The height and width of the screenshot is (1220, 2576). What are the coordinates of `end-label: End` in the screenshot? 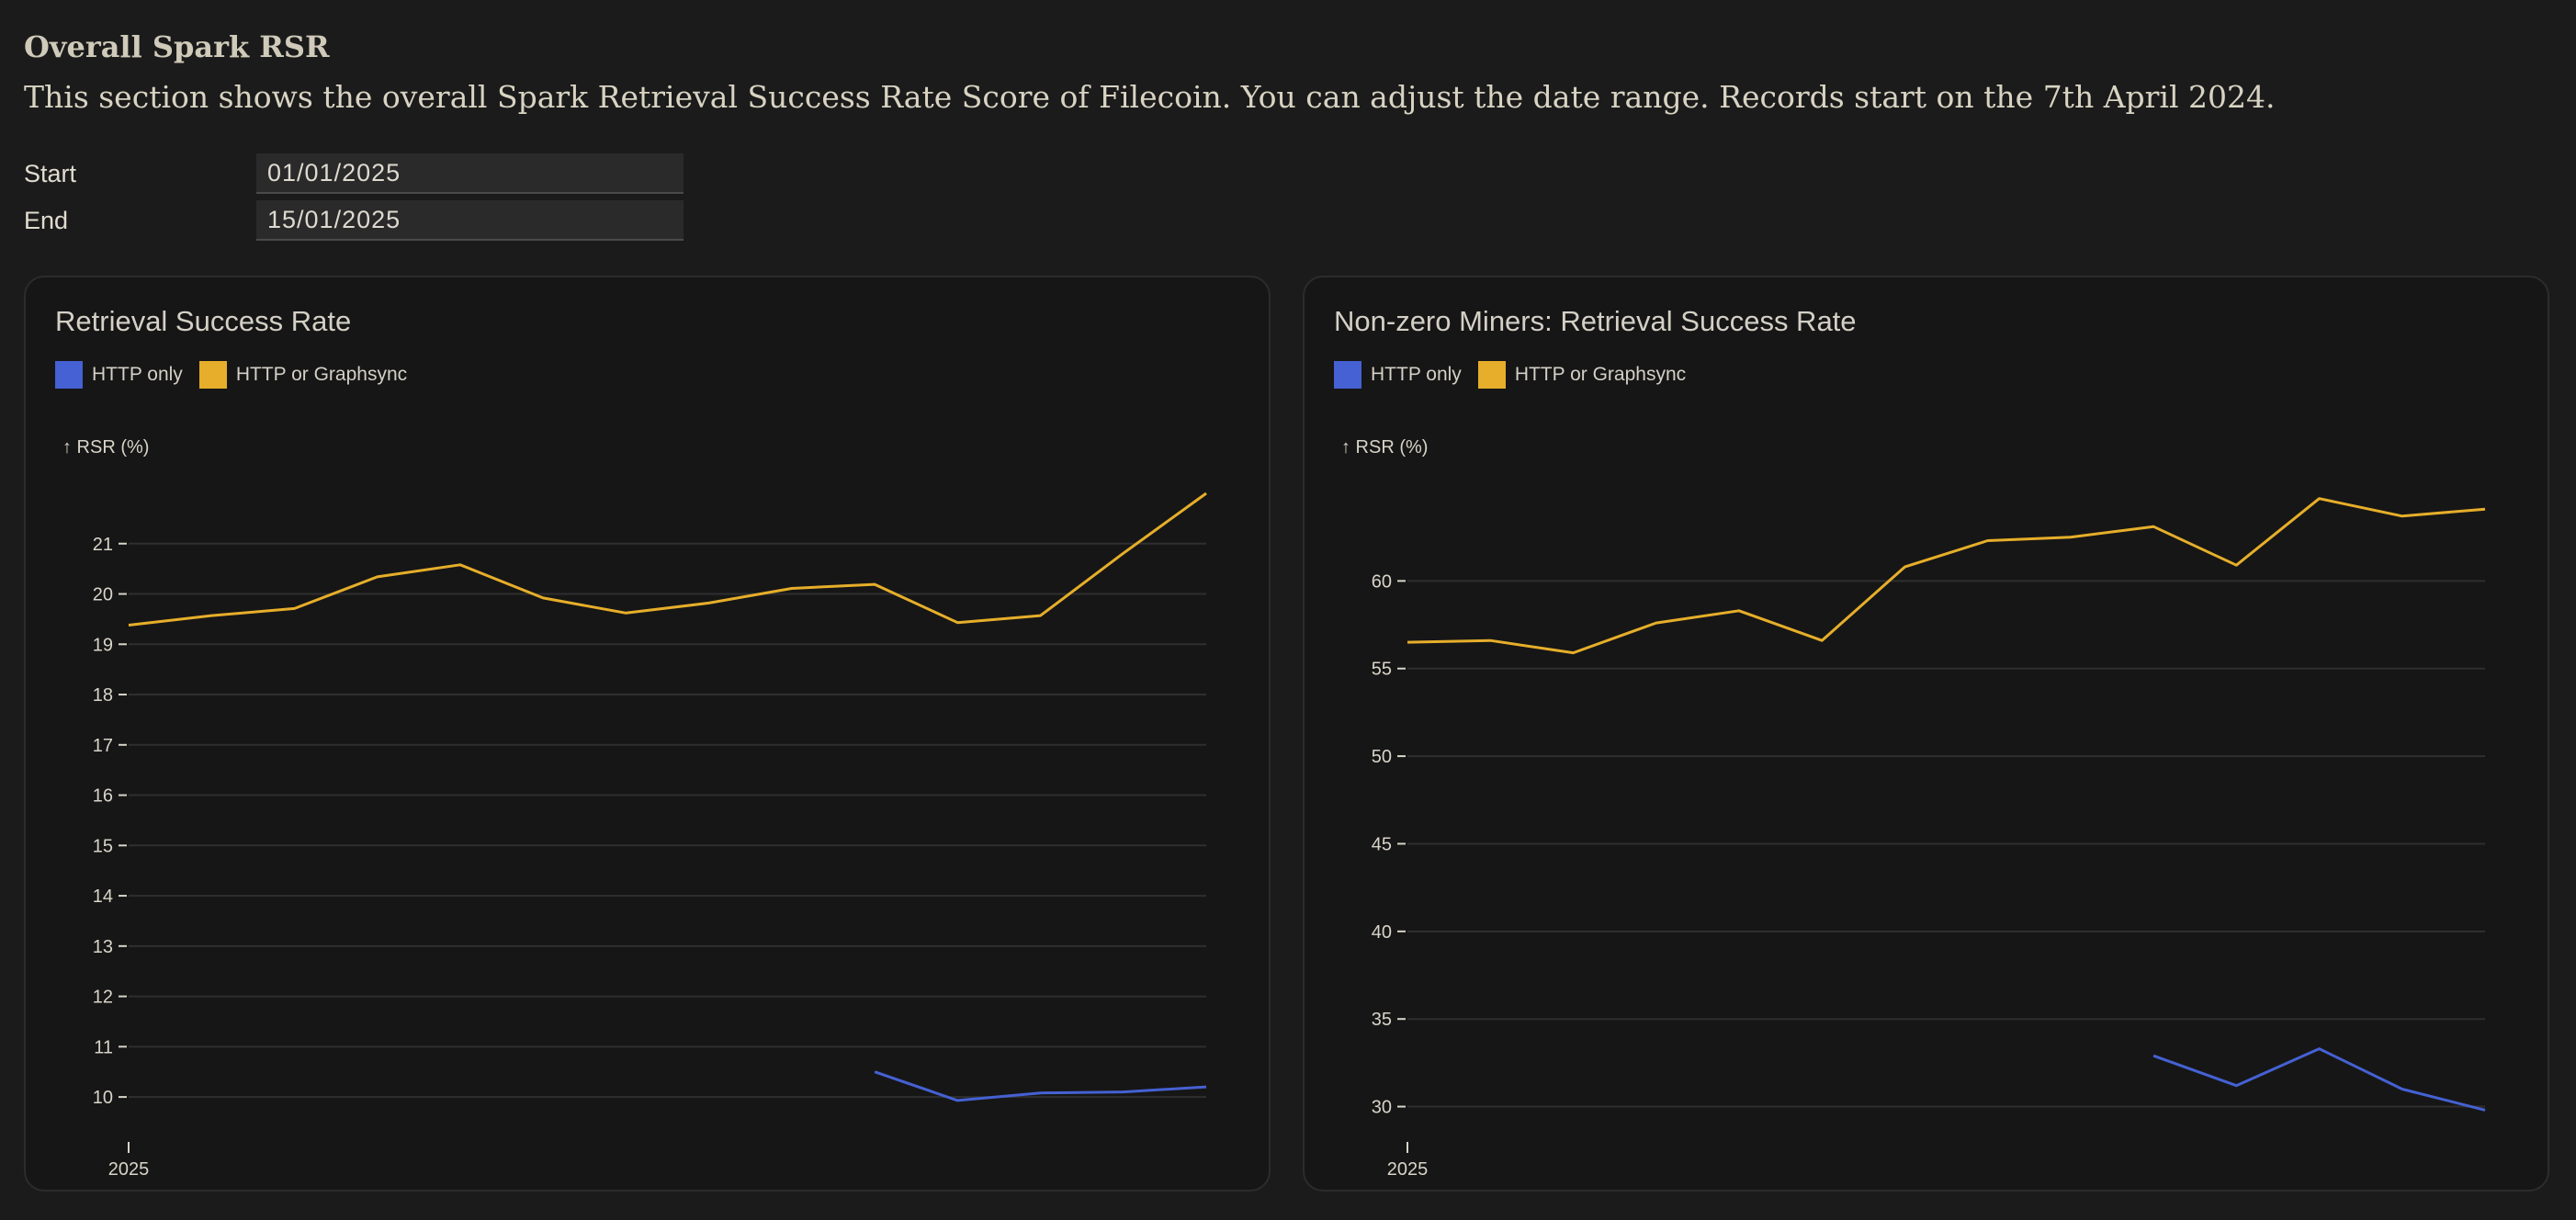 It's located at (46, 220).